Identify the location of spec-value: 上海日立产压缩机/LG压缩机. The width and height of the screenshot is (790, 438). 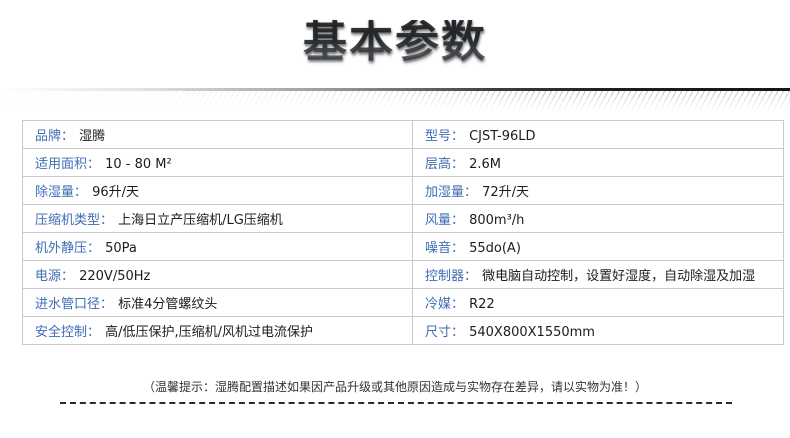
(200, 220).